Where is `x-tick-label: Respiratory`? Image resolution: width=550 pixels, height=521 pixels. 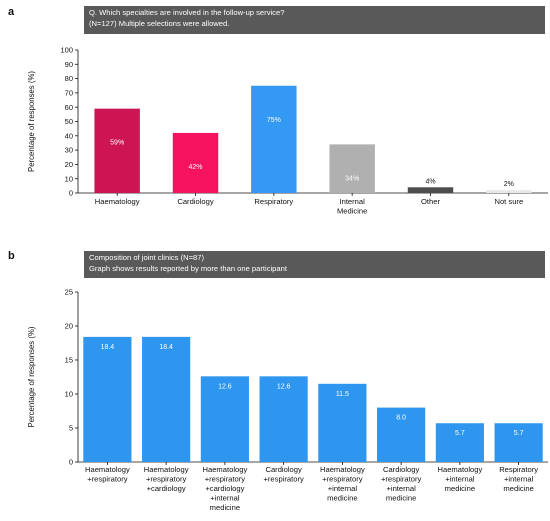
x-tick-label: Respiratory is located at coordinates (273, 201).